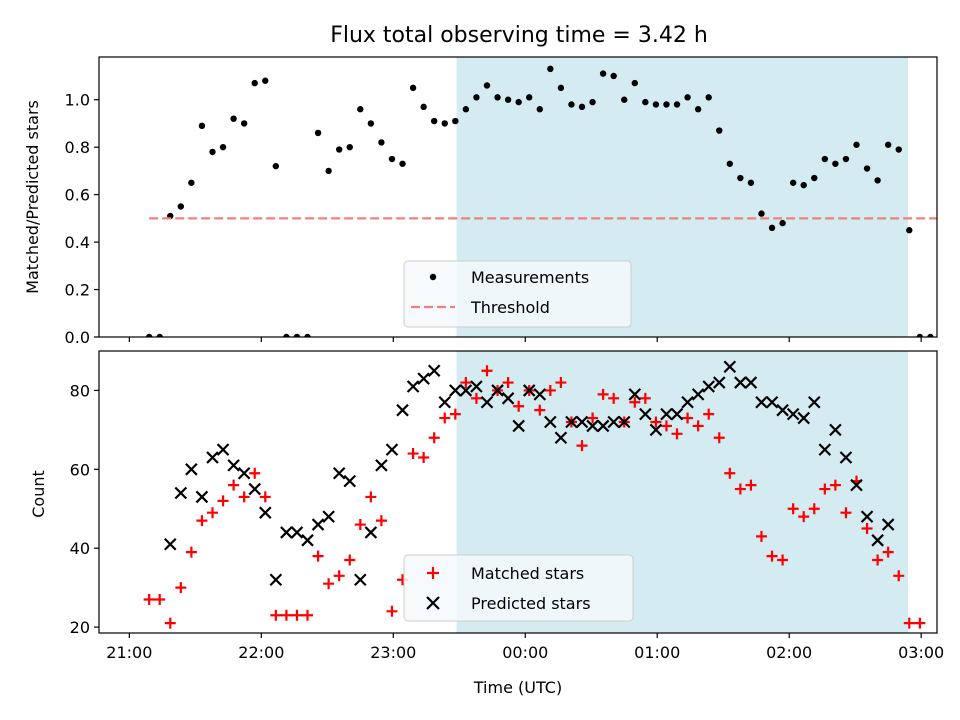 The height and width of the screenshot is (720, 960). What do you see at coordinates (657, 652) in the screenshot?
I see `x-tick-label: 01:00` at bounding box center [657, 652].